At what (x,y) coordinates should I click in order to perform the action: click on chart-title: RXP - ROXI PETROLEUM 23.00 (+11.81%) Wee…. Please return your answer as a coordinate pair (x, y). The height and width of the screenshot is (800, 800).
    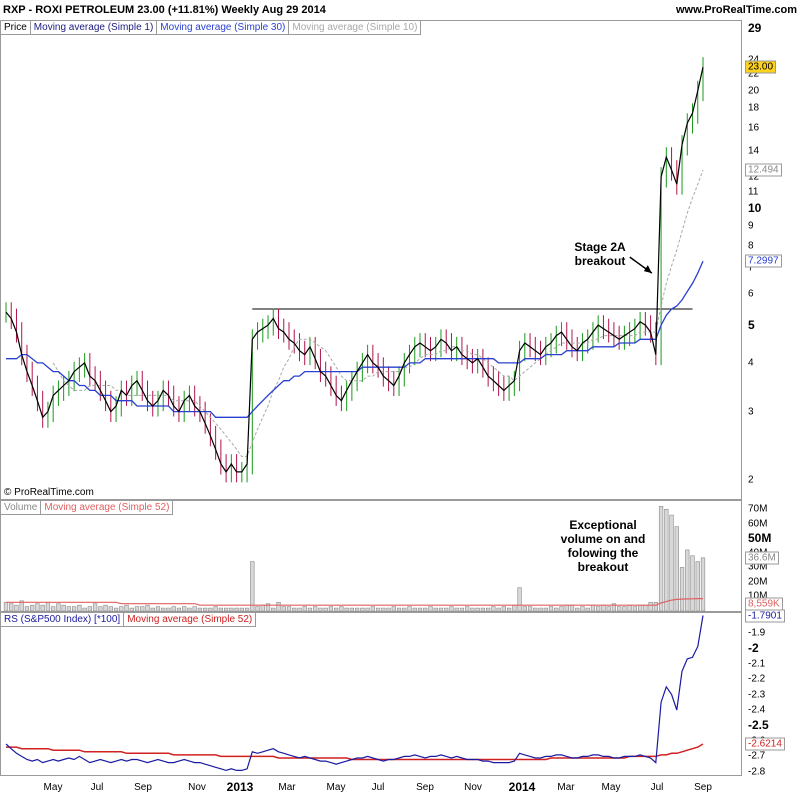
    Looking at the image, I should click on (164, 10).